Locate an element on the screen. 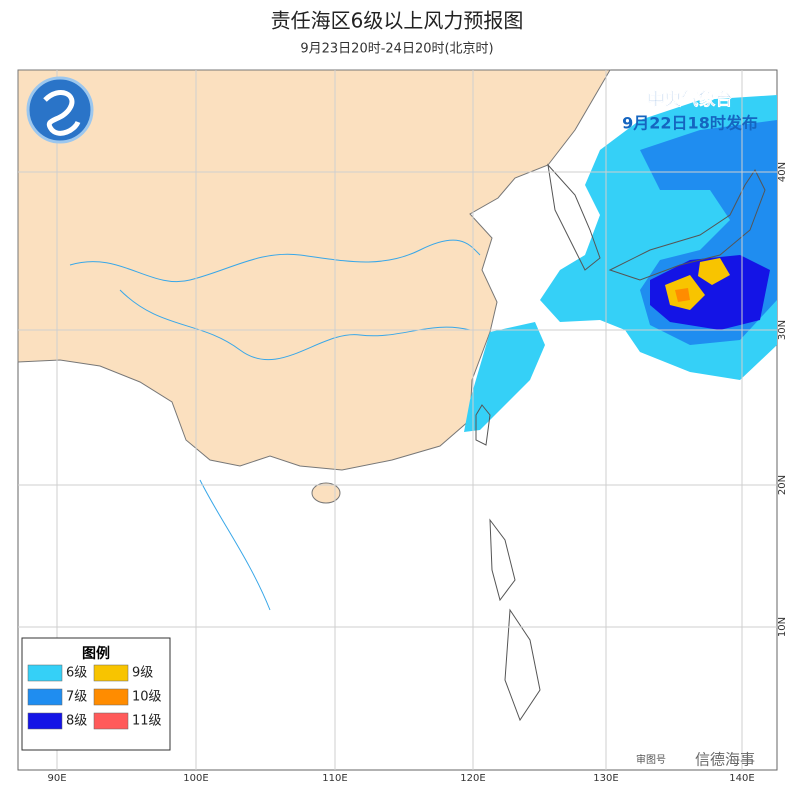 The image size is (795, 793). issuer-name: 中央气象台 is located at coordinates (690, 99).